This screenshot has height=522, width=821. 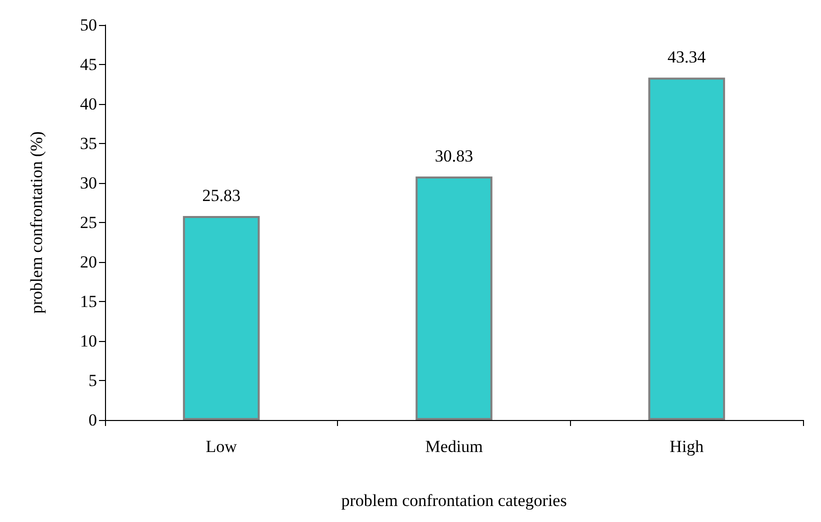 What do you see at coordinates (36, 222) in the screenshot?
I see `y-axis-title: problem confrontation (%)` at bounding box center [36, 222].